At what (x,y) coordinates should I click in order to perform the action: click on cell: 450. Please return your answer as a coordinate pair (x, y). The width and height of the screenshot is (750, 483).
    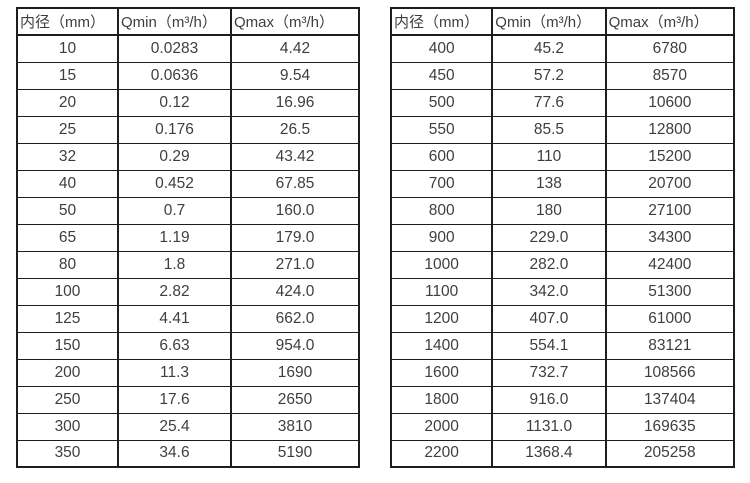
    Looking at the image, I should click on (441, 75).